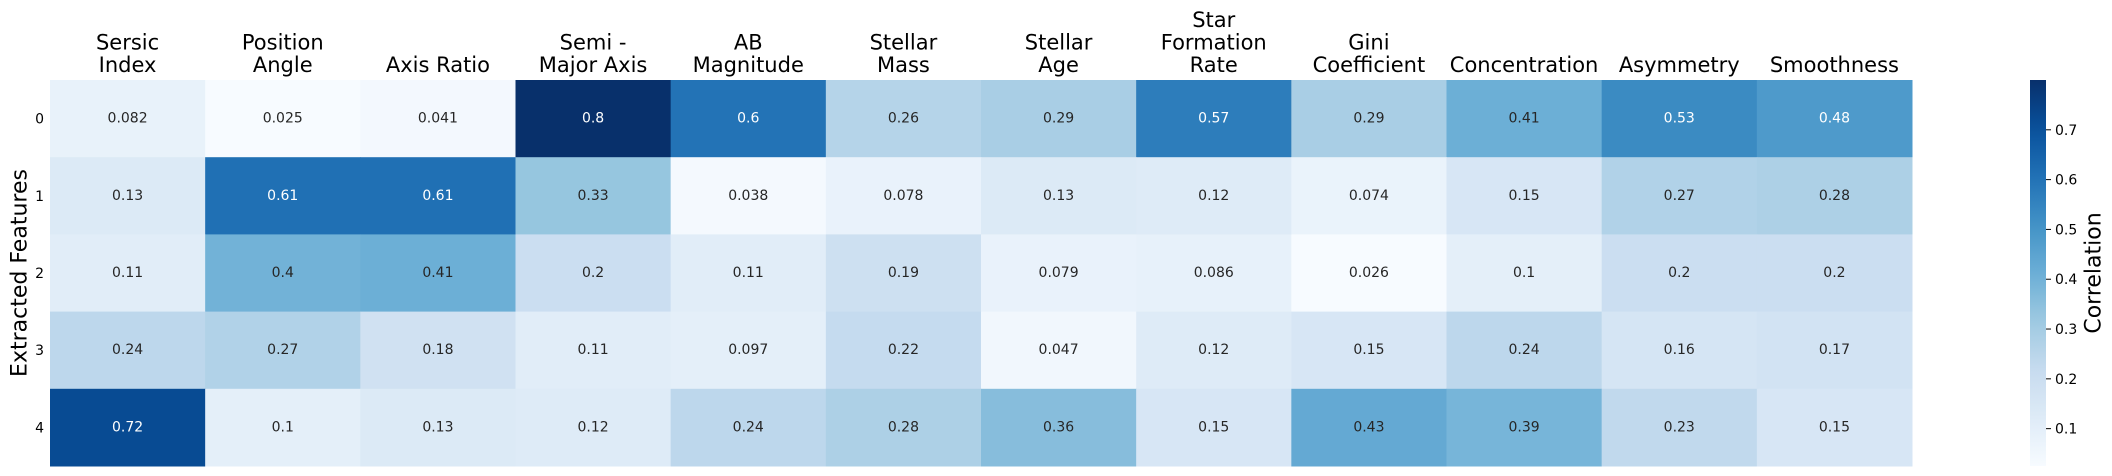 Image resolution: width=2112 pixels, height=476 pixels. I want to click on colorbar: 0.1 0.2 0.3 0.4 0.5 0.6 0.7, so click(2053, 273).